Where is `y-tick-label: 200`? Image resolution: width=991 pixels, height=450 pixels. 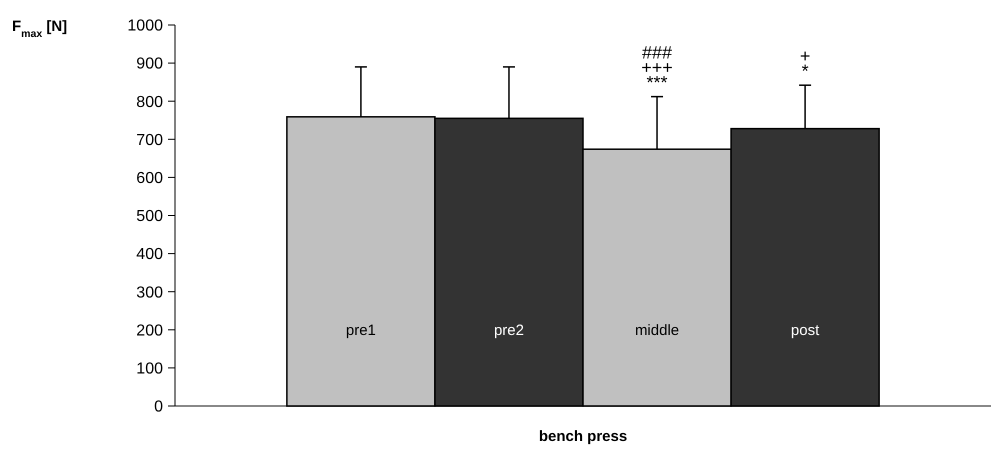
y-tick-label: 200 is located at coordinates (150, 331).